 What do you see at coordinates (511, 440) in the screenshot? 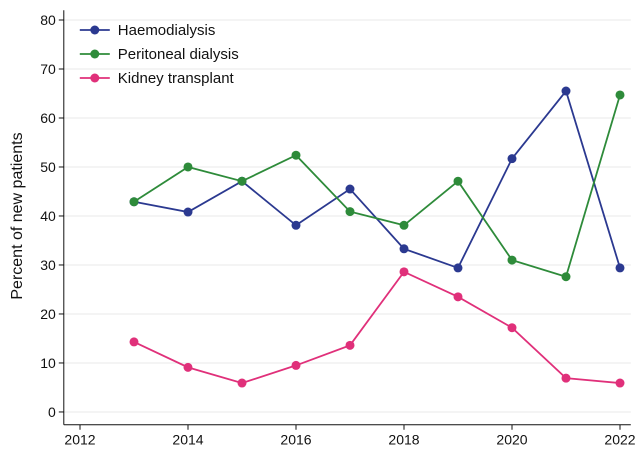
I see `x-tick-label: 2020` at bounding box center [511, 440].